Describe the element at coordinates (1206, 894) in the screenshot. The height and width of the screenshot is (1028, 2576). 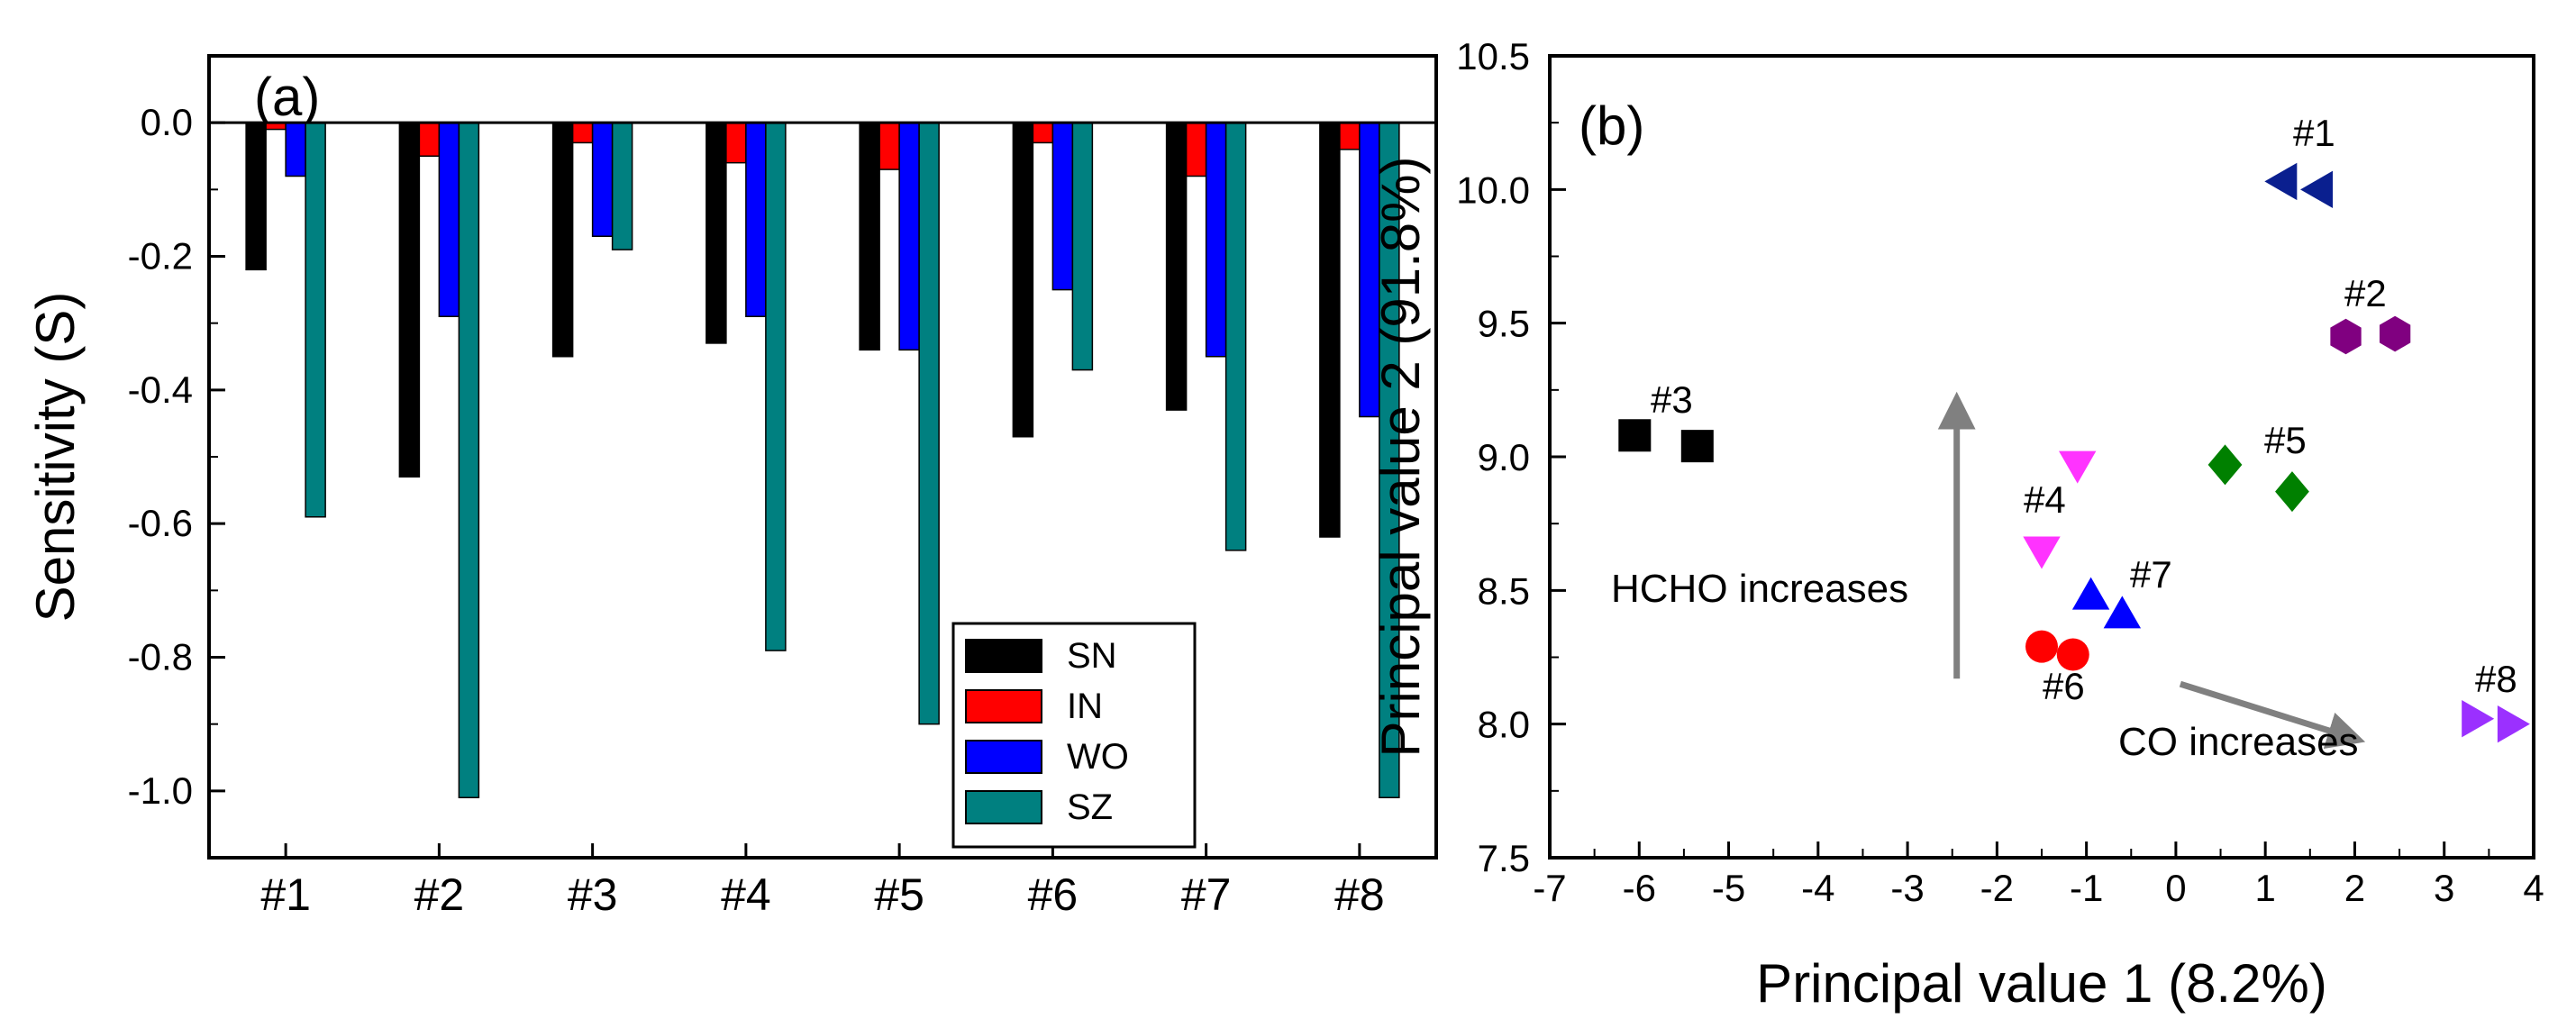
I see `panel-a-x-tick-label: #7` at that location.